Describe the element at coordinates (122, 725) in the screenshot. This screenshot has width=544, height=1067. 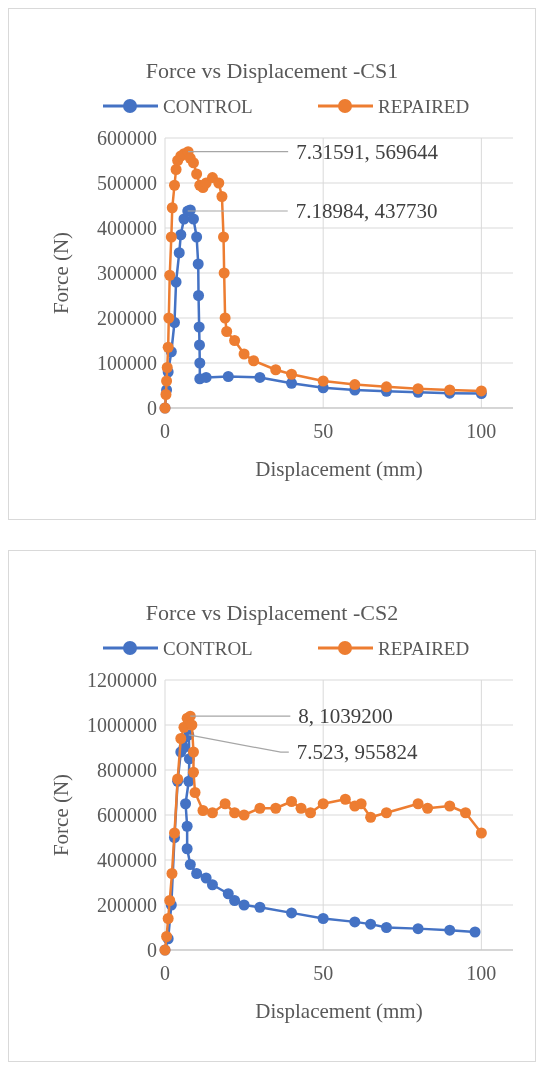
I see `y-tick-label: 1000000` at that location.